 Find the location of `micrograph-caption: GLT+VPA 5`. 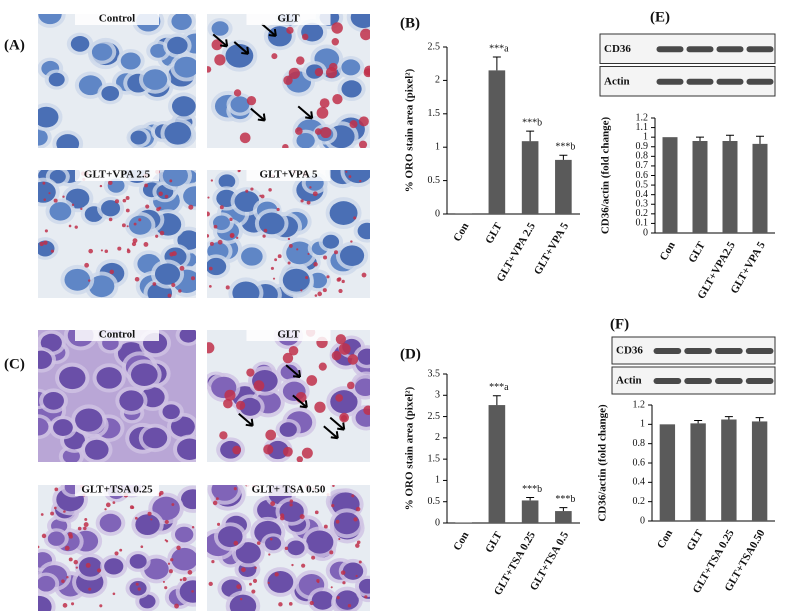

micrograph-caption: GLT+VPA 5 is located at coordinates (289, 175).